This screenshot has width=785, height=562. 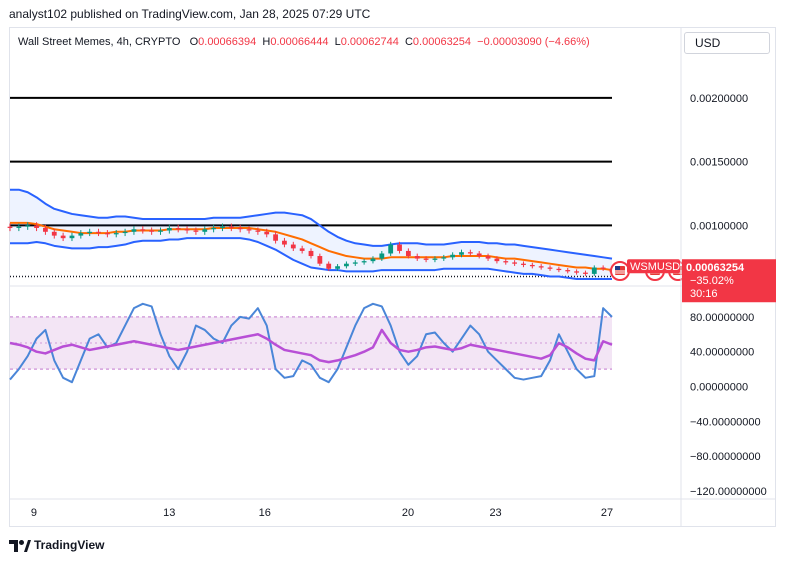 I want to click on tradingview-logo: TradingView, so click(x=56, y=545).